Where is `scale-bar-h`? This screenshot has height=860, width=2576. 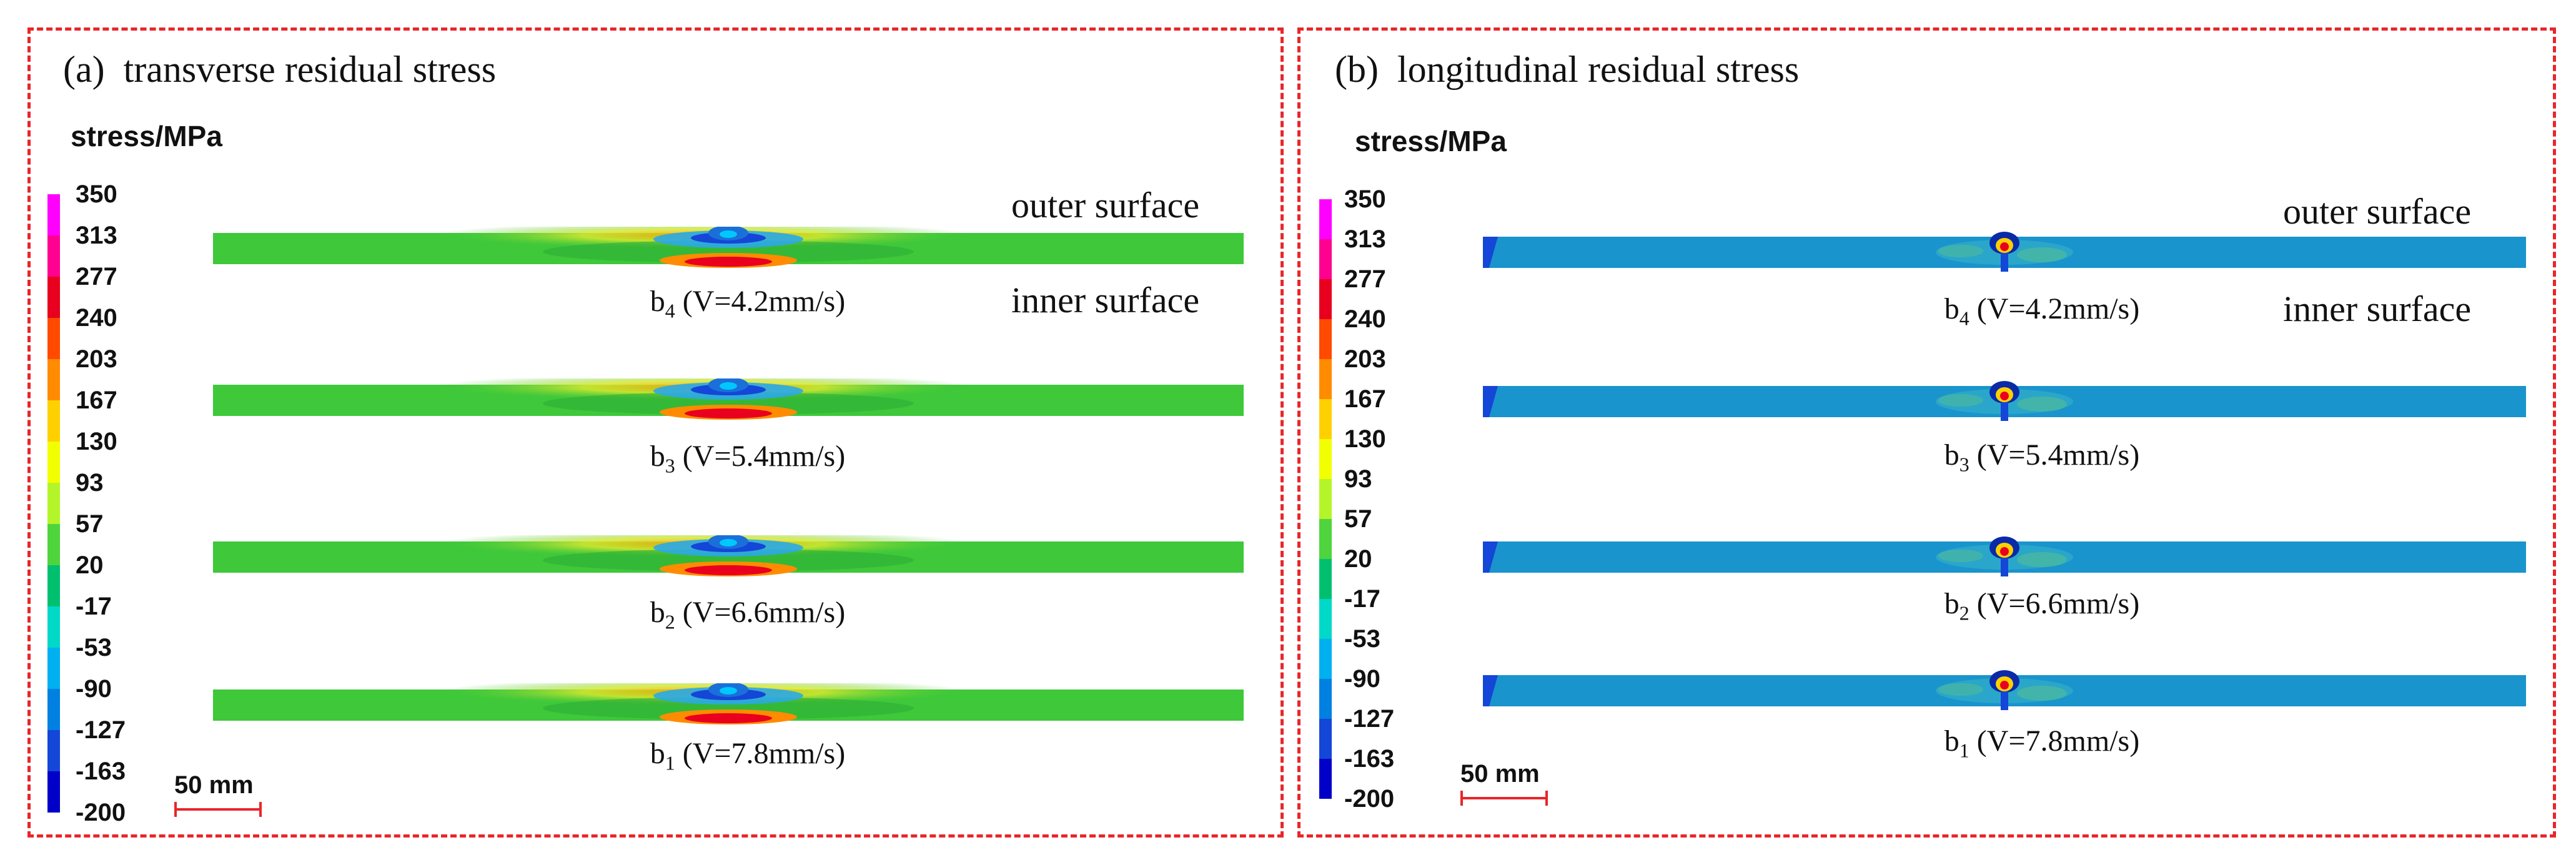 scale-bar-h is located at coordinates (218, 809).